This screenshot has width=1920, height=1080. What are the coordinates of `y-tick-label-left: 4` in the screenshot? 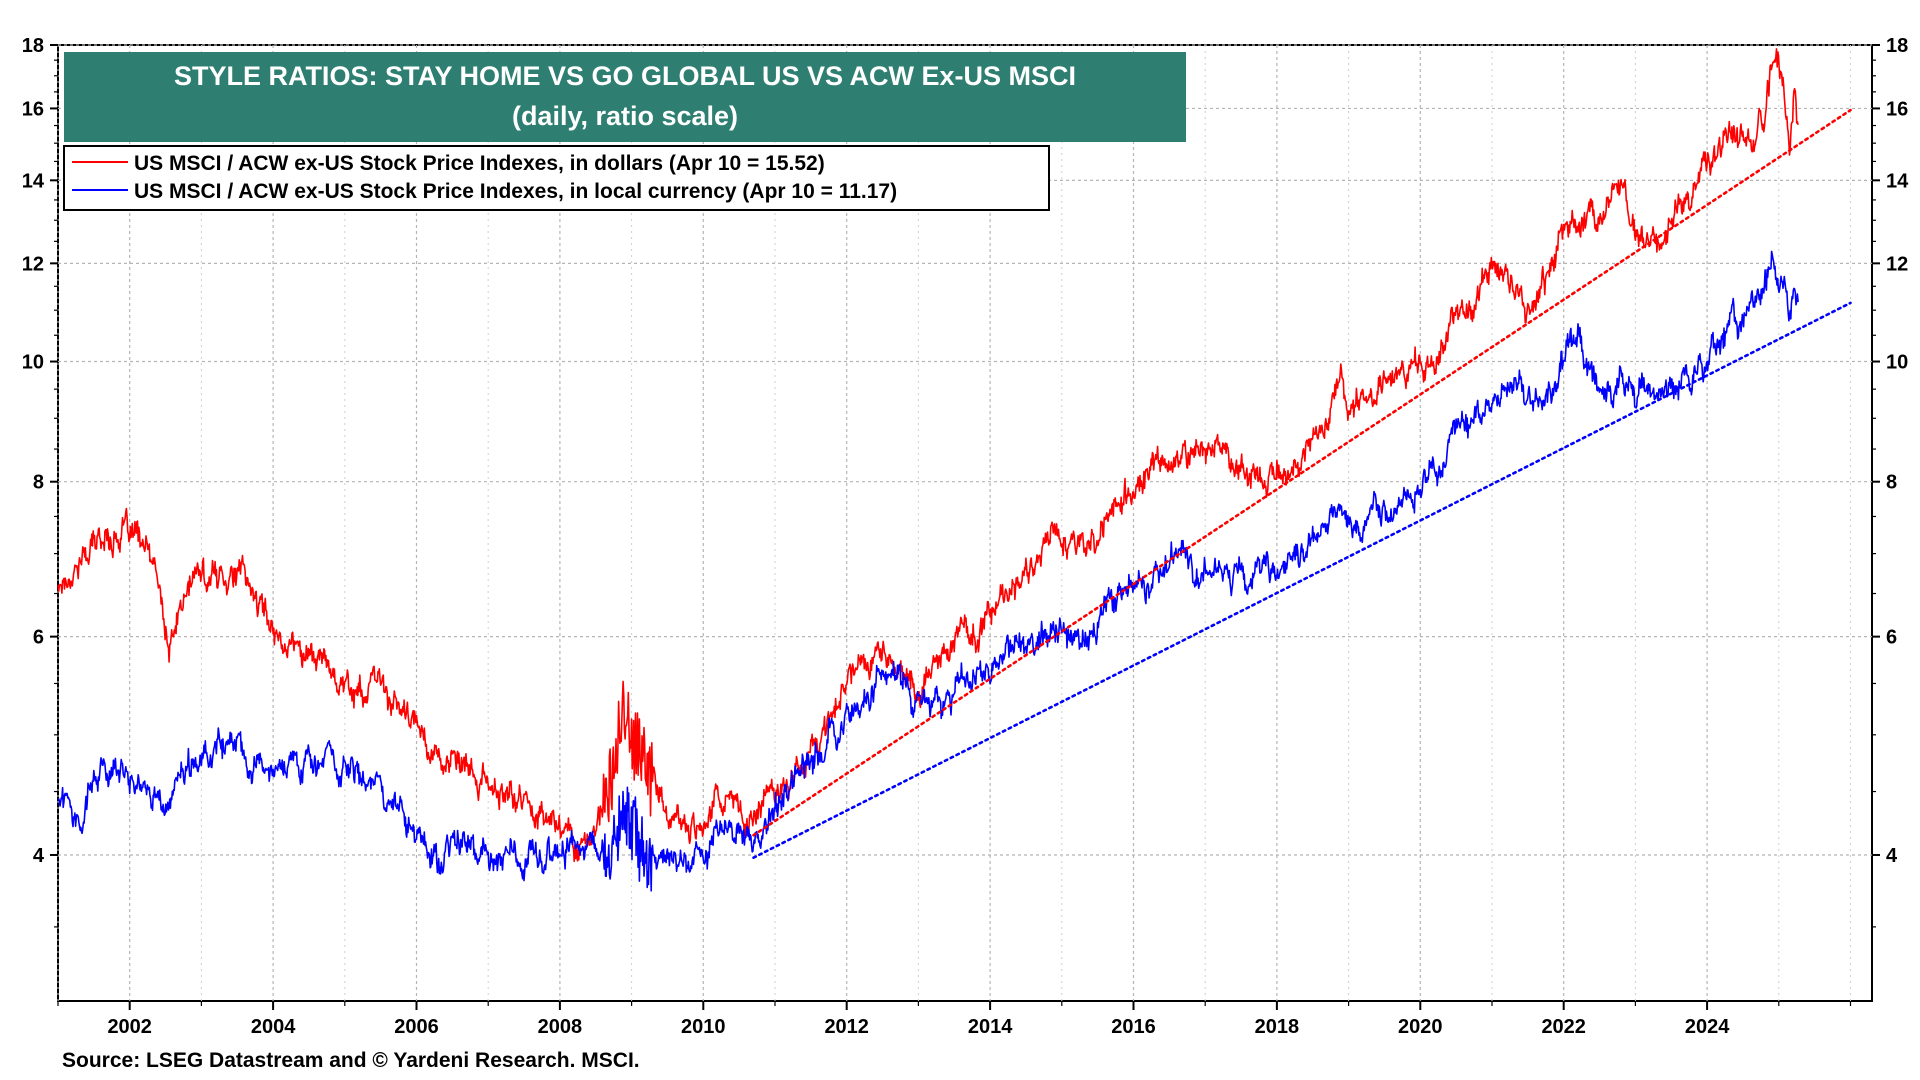 It's located at (39, 856).